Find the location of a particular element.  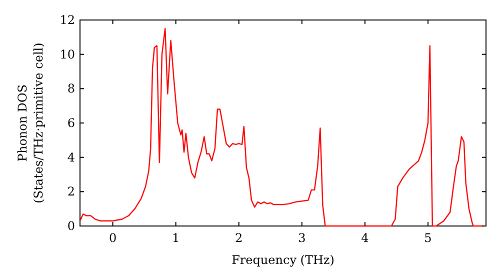

y-tick-label: 2 is located at coordinates (71, 191).